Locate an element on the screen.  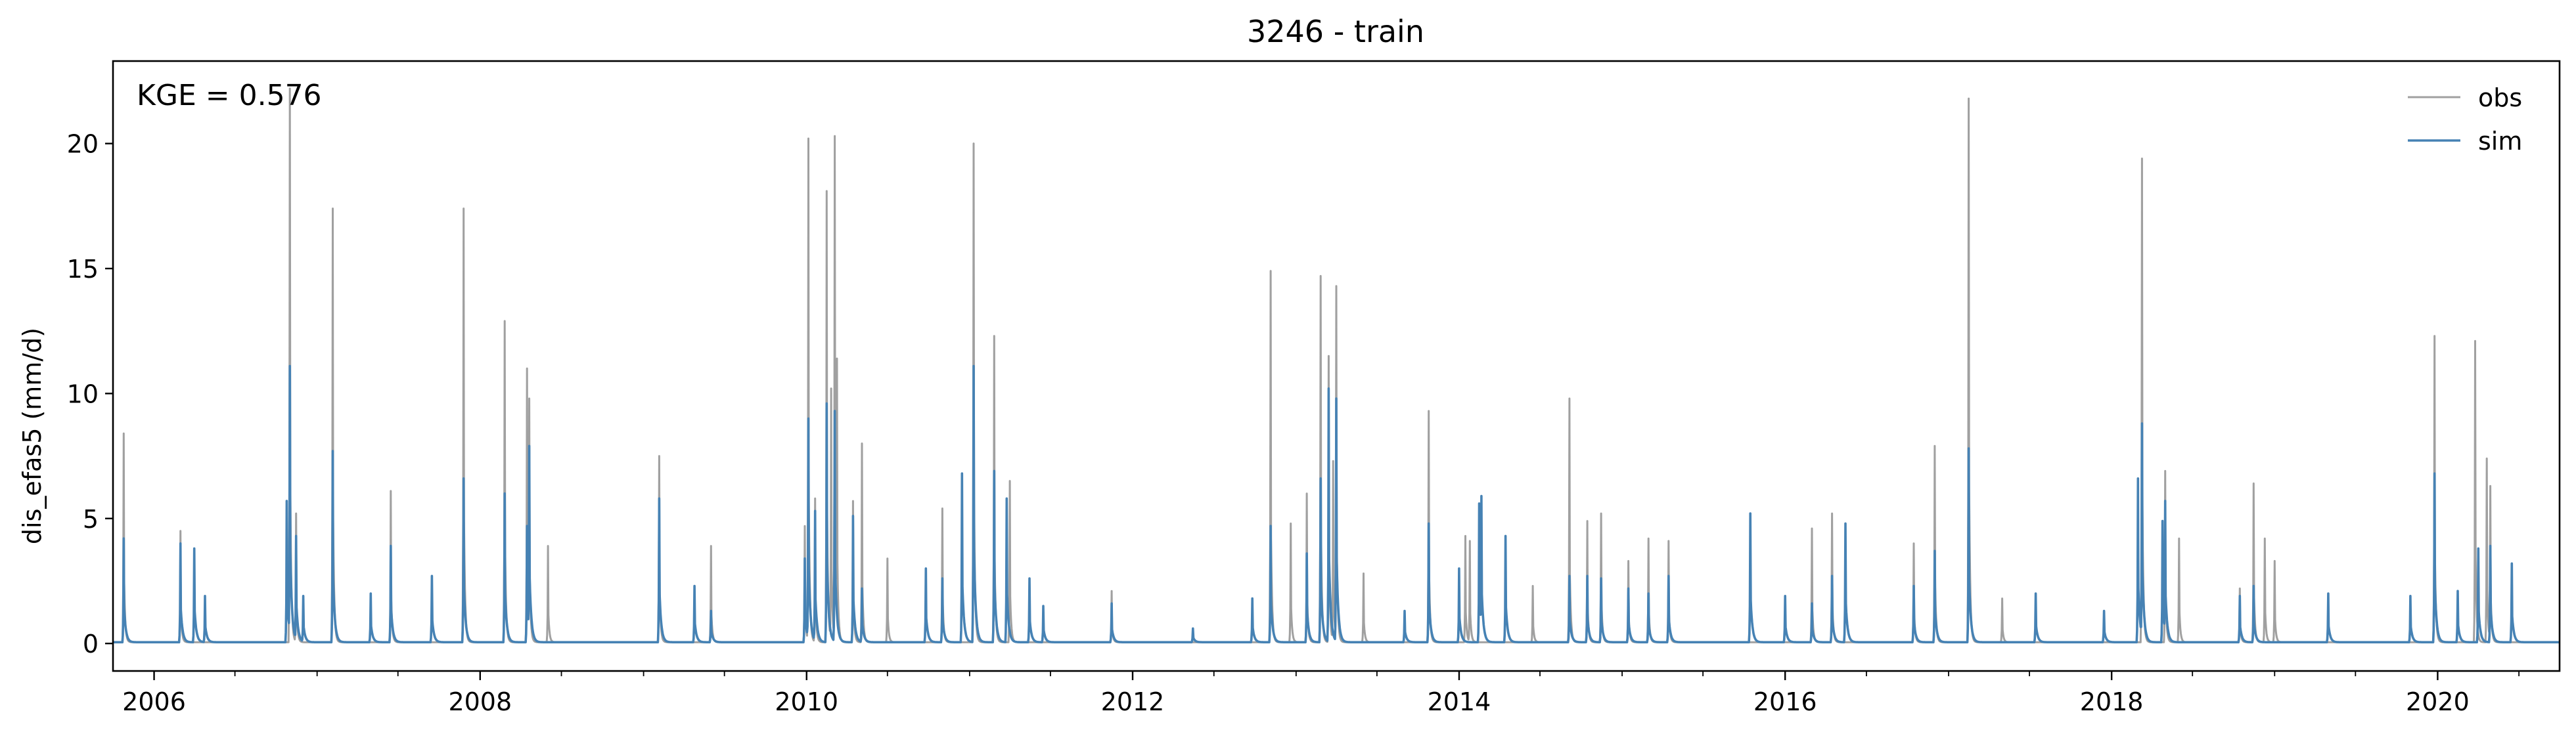
y-axis-label: dis_efas5 (mm/d) is located at coordinates (32, 436).